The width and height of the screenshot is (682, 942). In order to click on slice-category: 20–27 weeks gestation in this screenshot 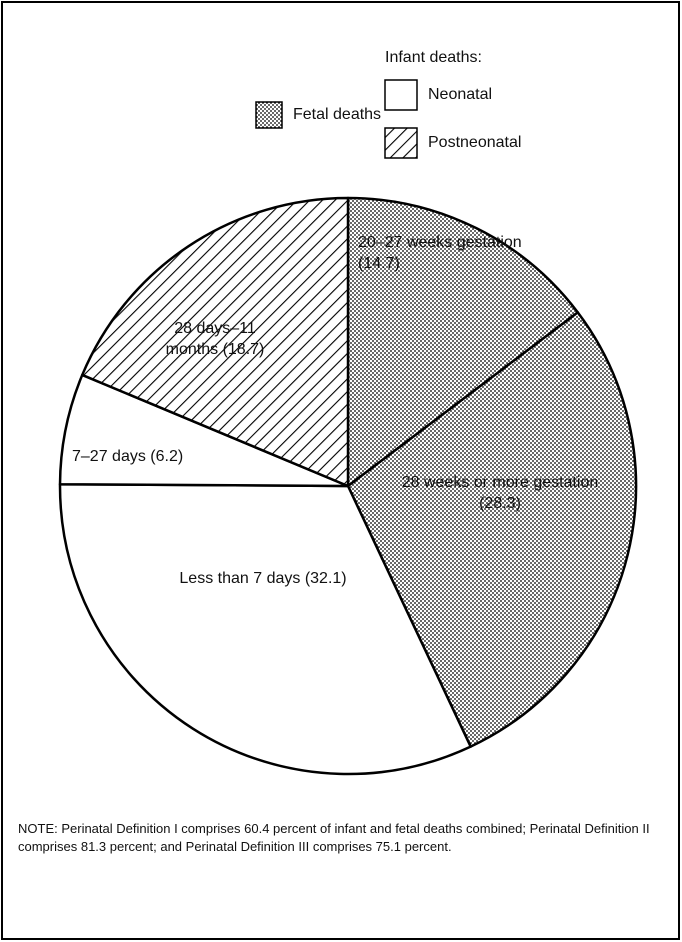, I will do `click(440, 242)`.